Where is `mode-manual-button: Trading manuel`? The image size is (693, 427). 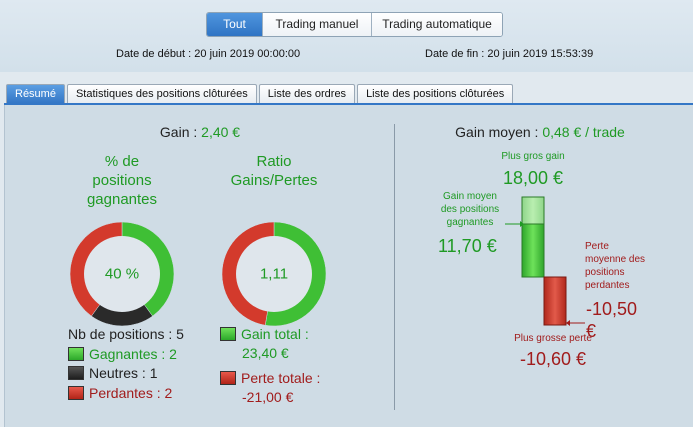 mode-manual-button: Trading manuel is located at coordinates (316, 24).